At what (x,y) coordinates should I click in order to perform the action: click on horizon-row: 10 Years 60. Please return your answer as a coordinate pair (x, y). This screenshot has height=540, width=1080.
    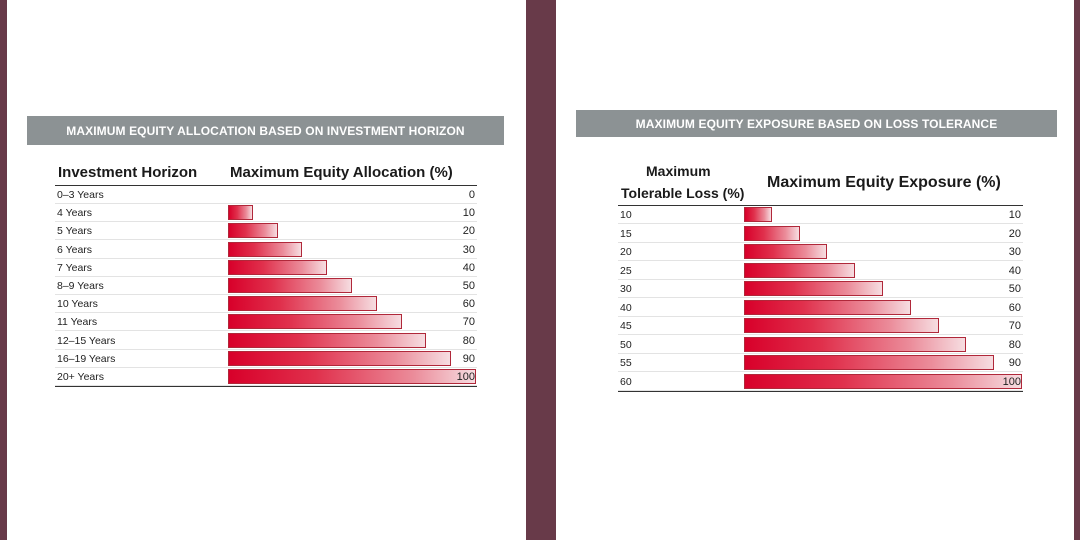
    Looking at the image, I should click on (266, 304).